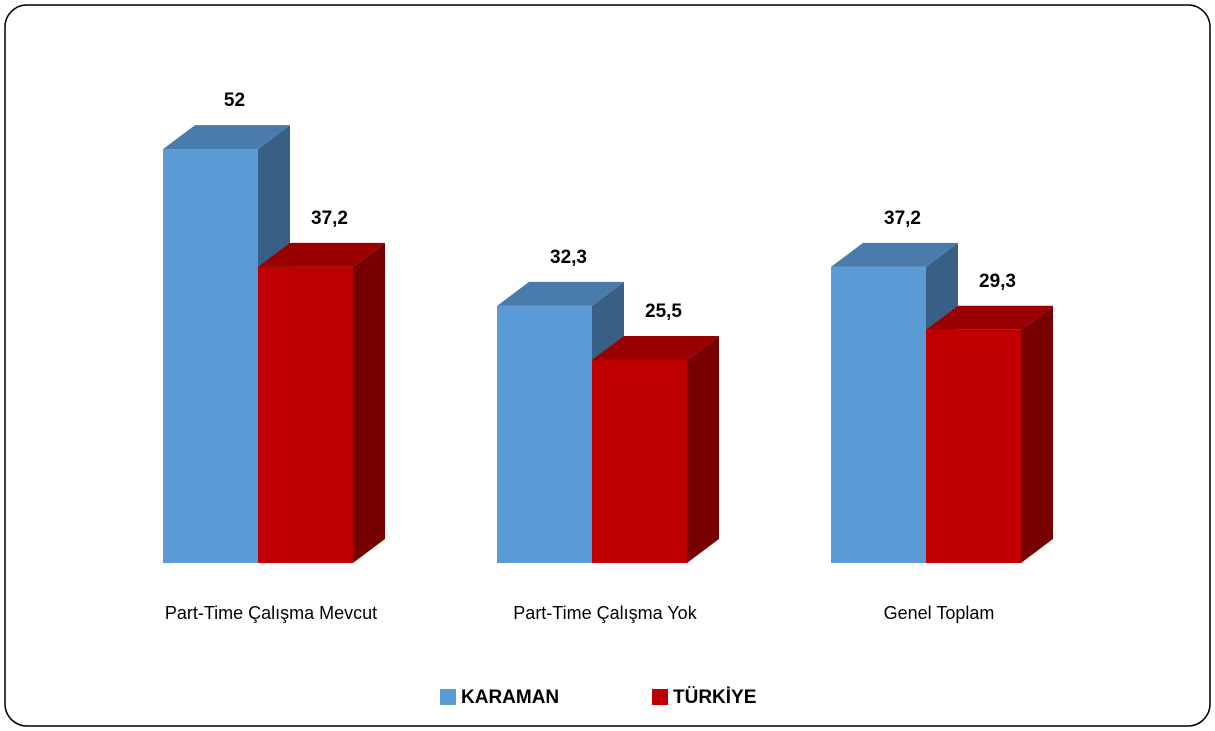  Describe the element at coordinates (997, 281) in the screenshot. I see `data-label: 29,3` at that location.